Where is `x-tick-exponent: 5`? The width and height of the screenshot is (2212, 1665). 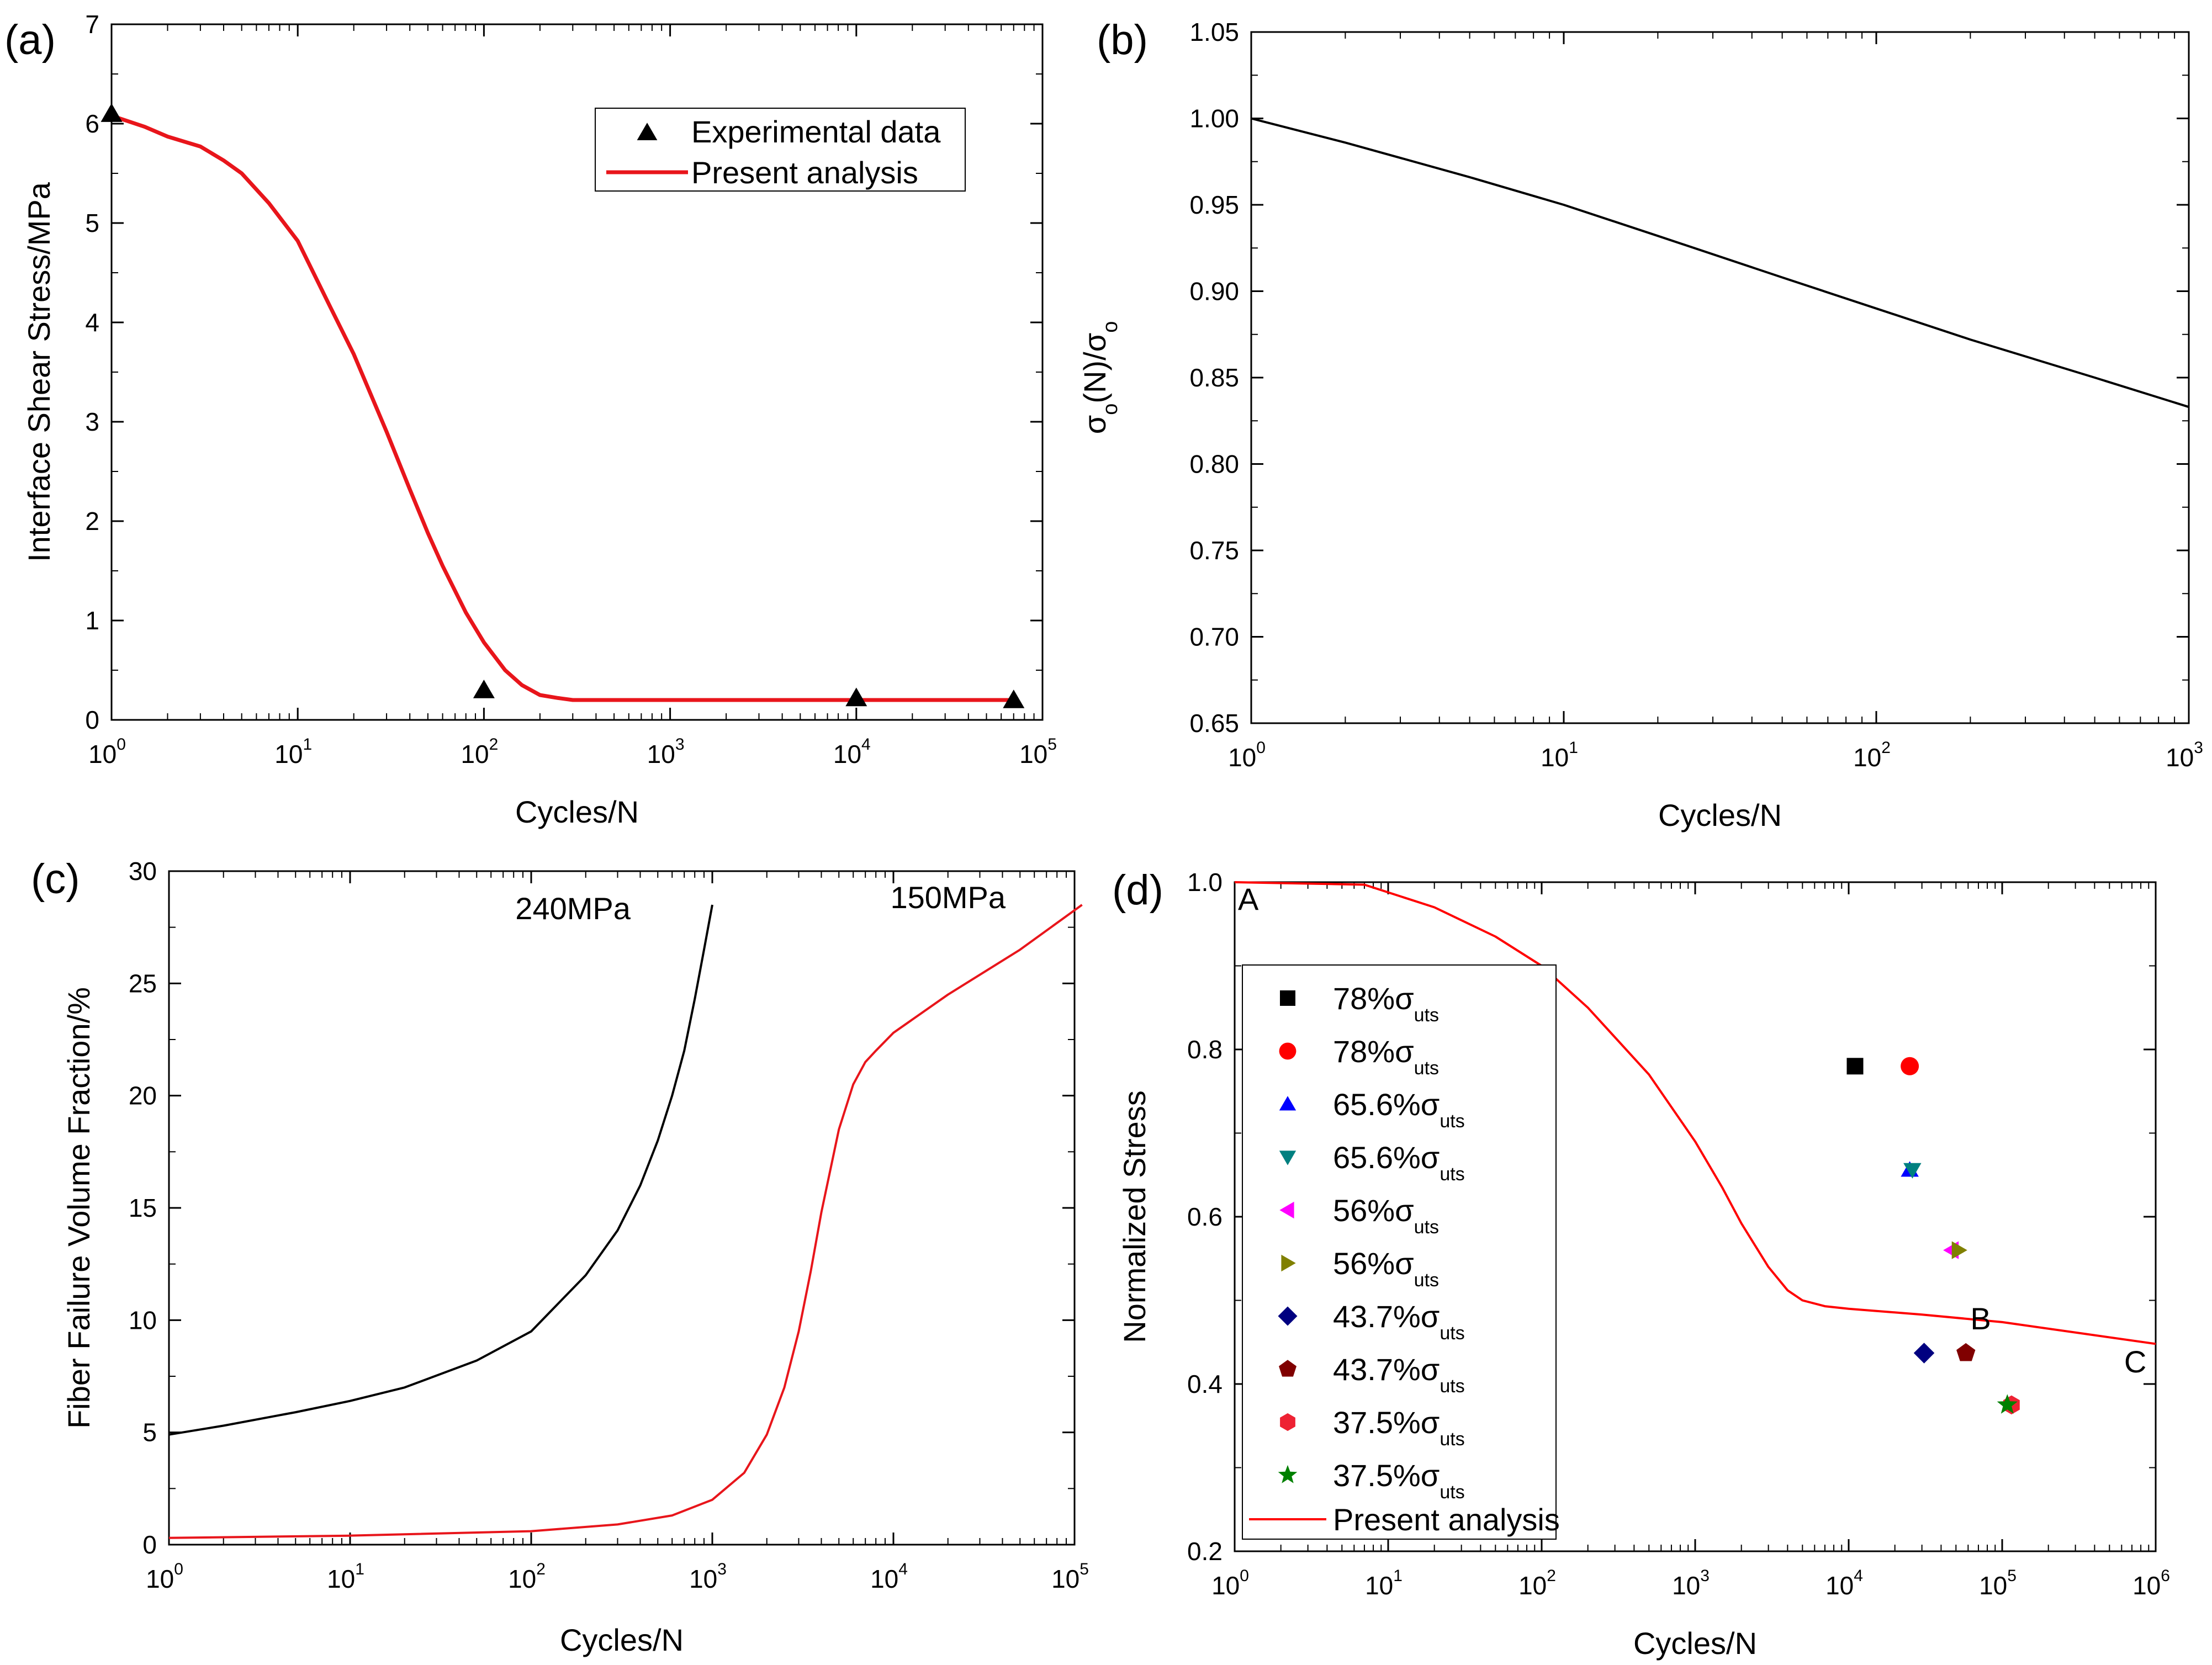
x-tick-exponent: 5 is located at coordinates (1052, 744).